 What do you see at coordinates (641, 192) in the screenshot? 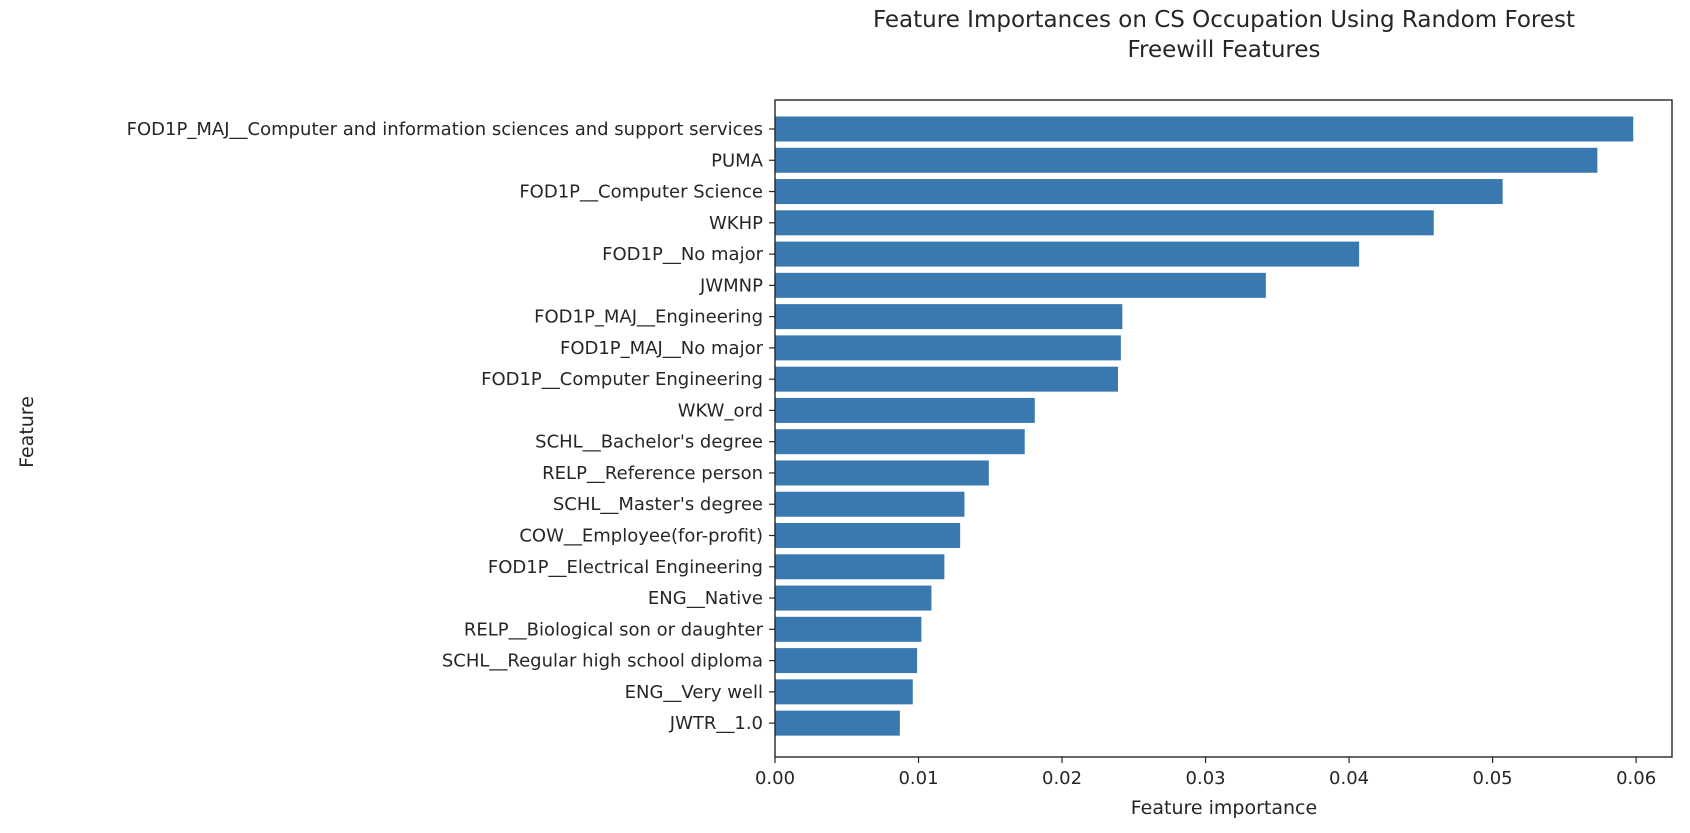
I see `y-tick-label: FOD1P__Computer Science` at bounding box center [641, 192].